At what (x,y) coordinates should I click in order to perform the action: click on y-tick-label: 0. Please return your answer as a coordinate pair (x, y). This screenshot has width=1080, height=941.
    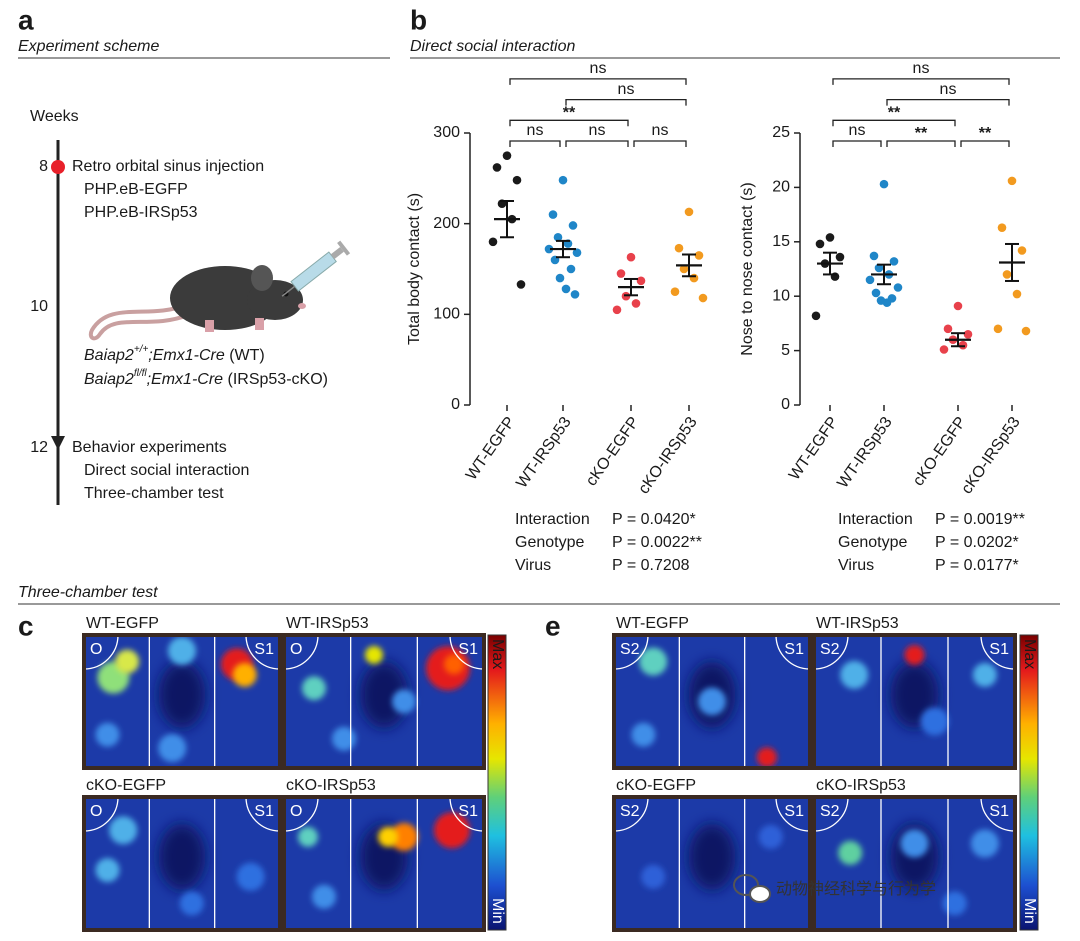
    Looking at the image, I should click on (785, 404).